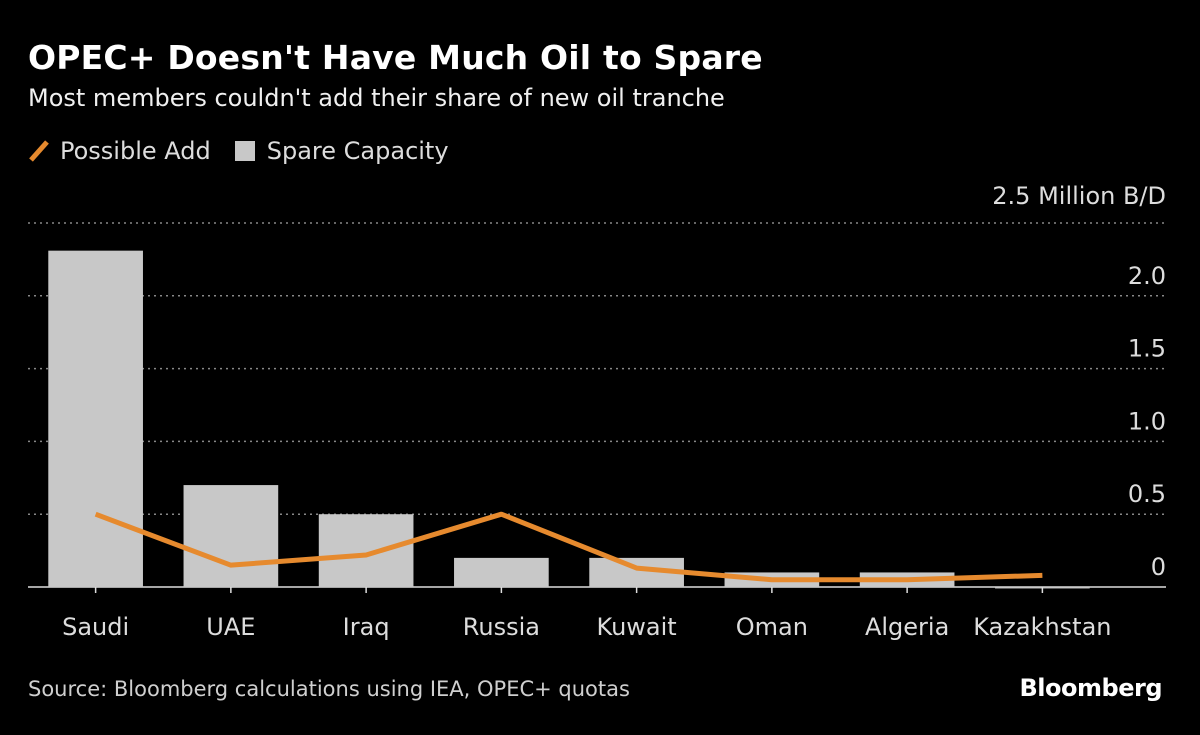  What do you see at coordinates (95, 419) in the screenshot?
I see `bar-saudi` at bounding box center [95, 419].